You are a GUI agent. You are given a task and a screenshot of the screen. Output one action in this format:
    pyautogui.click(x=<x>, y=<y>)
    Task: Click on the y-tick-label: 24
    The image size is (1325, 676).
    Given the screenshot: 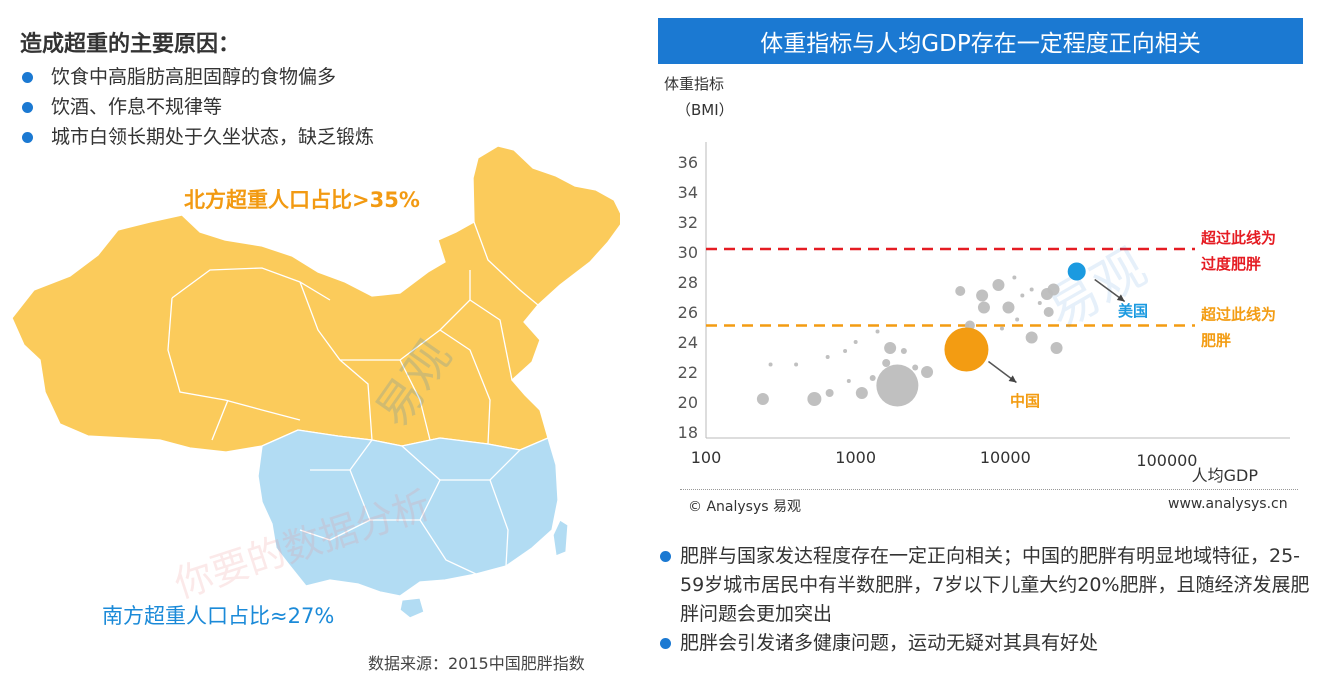 What is the action you would take?
    pyautogui.click(x=688, y=342)
    